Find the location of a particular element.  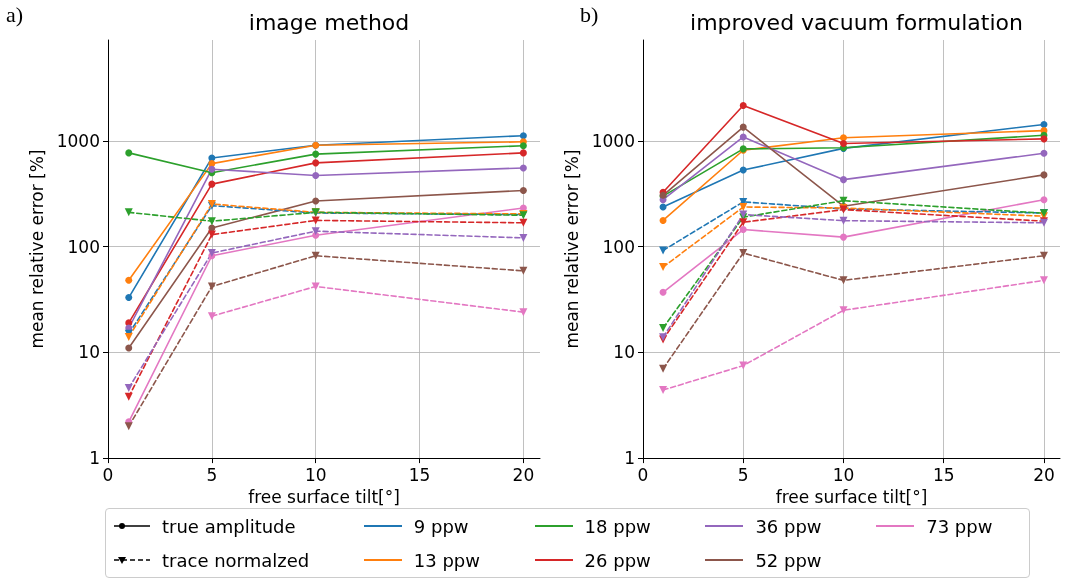

text: true amplitude is located at coordinates (229, 526).